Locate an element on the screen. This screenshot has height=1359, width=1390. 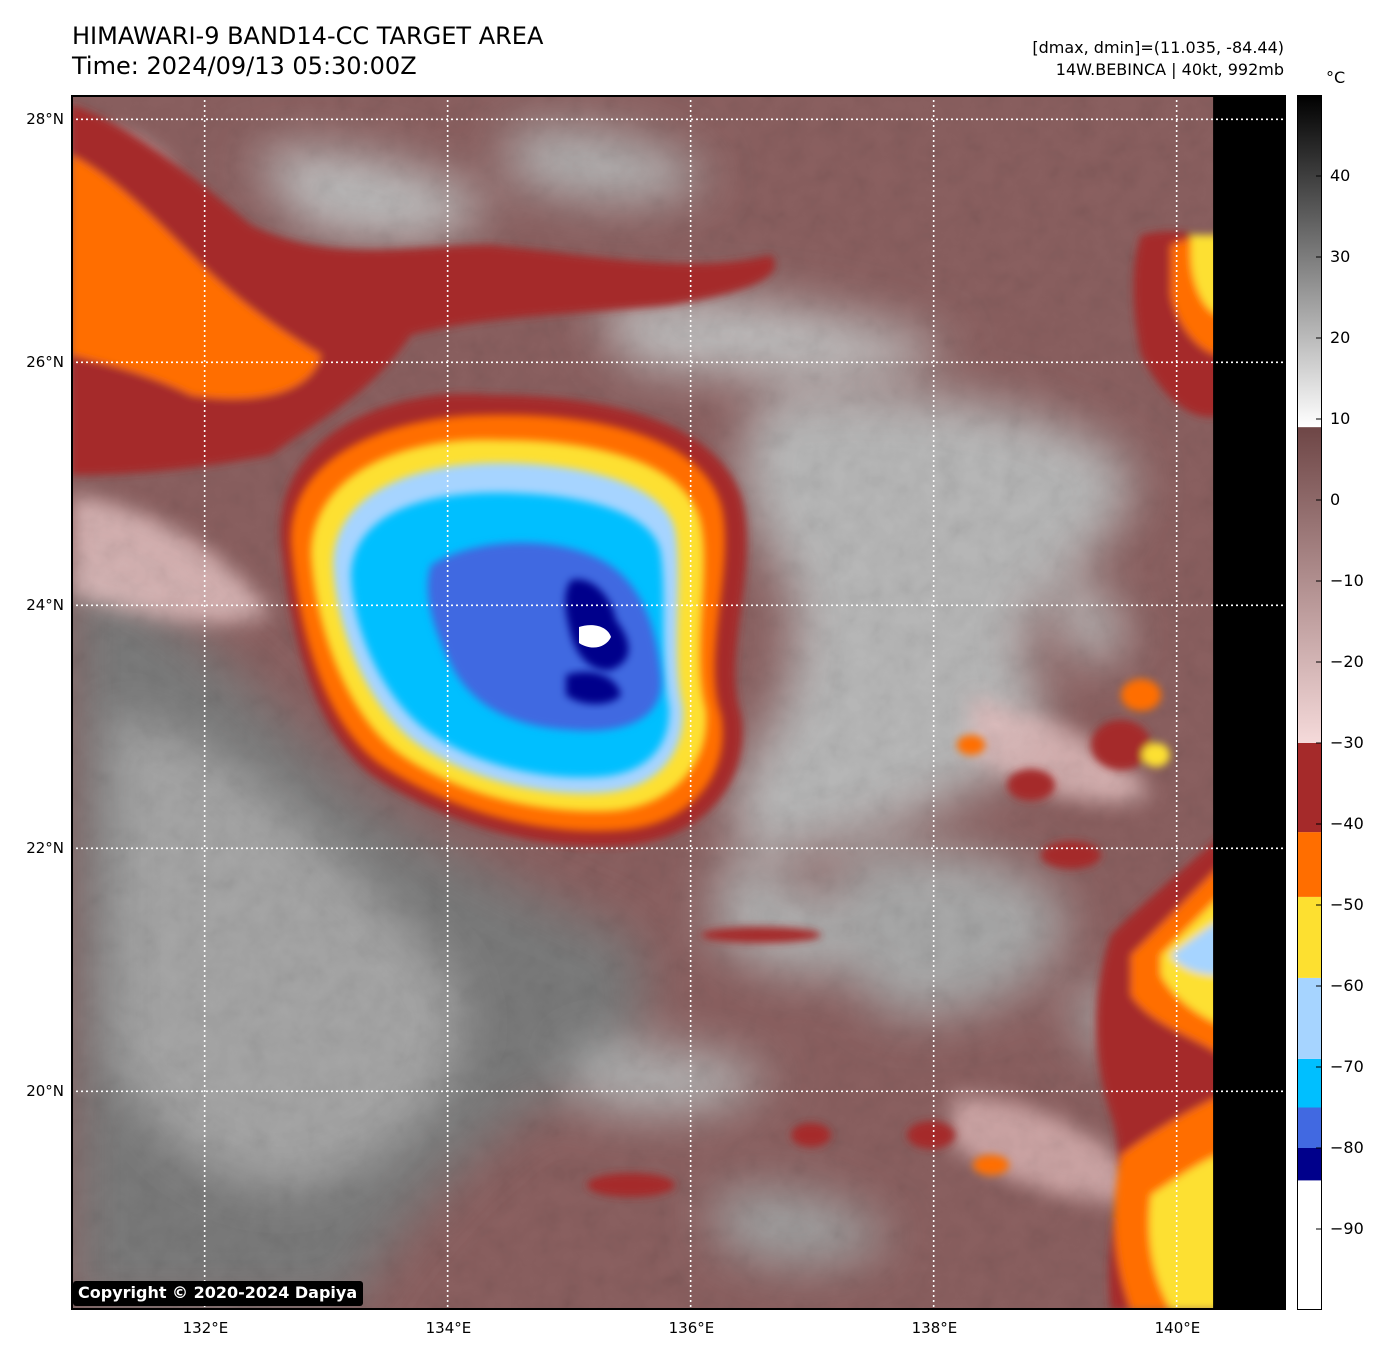
colorbar-tick-label: 30 is located at coordinates (1340, 256).